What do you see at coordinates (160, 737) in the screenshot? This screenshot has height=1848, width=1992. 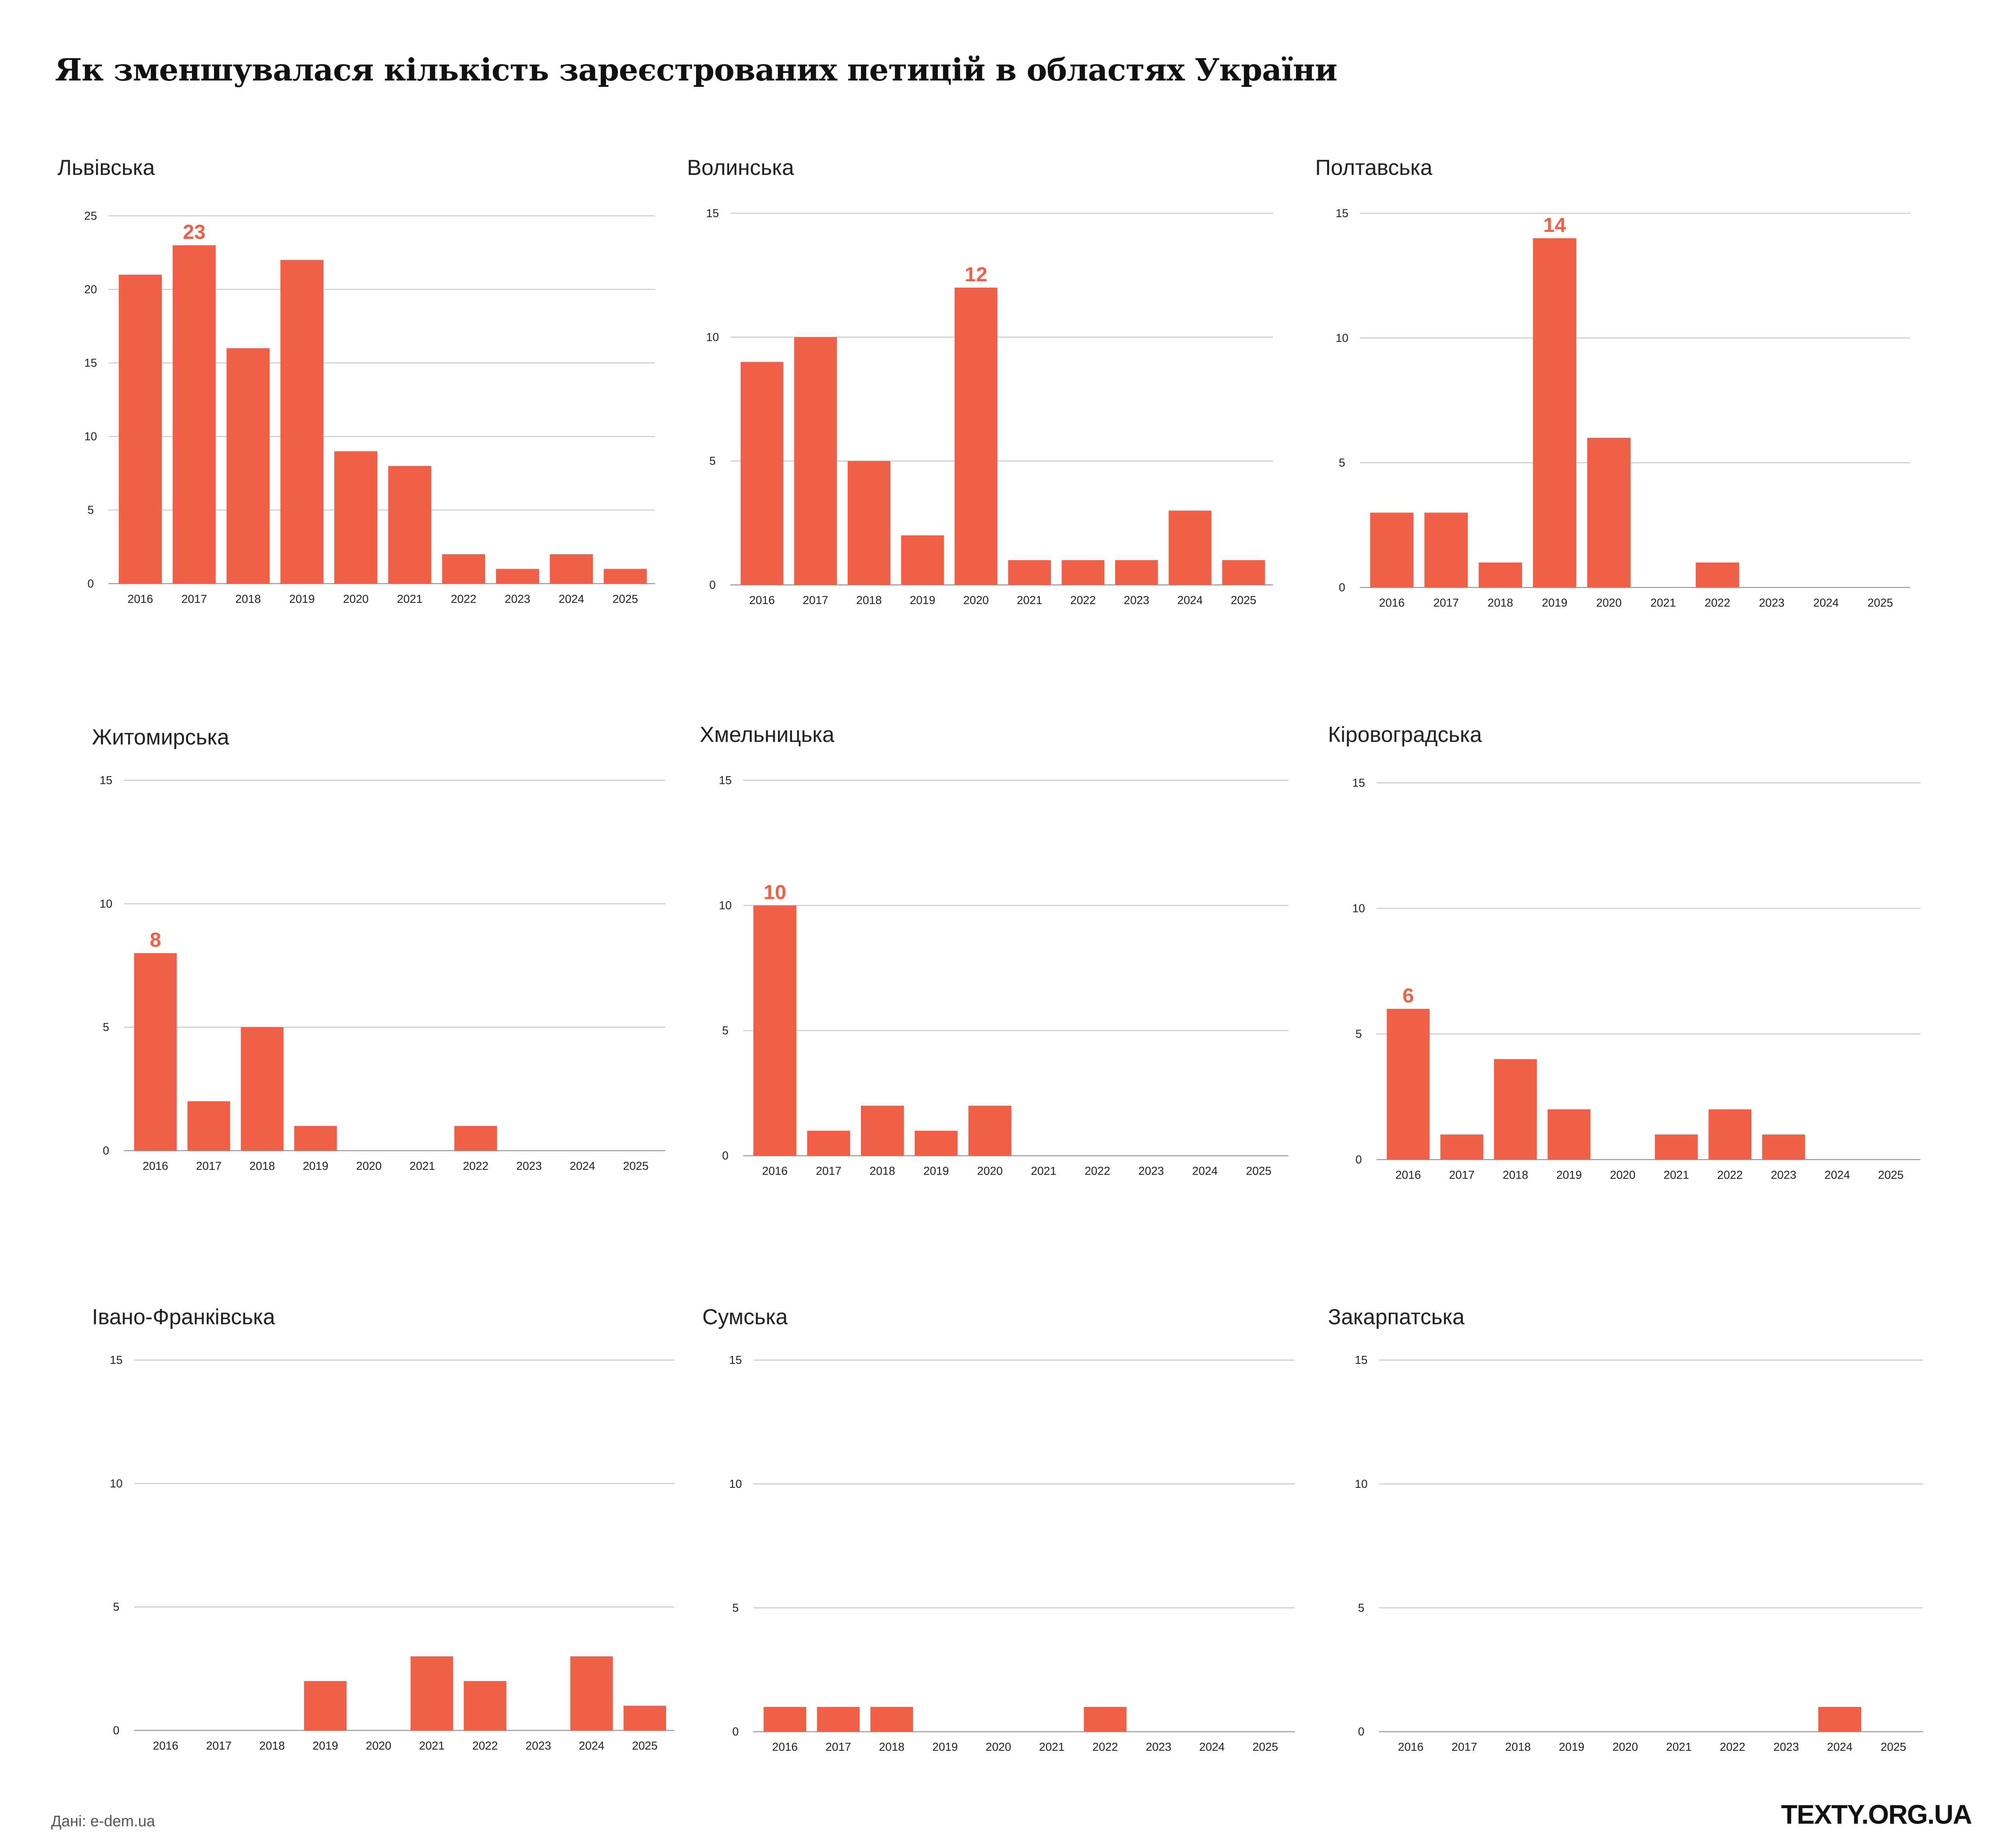 I see `panel-title: Житомирська` at bounding box center [160, 737].